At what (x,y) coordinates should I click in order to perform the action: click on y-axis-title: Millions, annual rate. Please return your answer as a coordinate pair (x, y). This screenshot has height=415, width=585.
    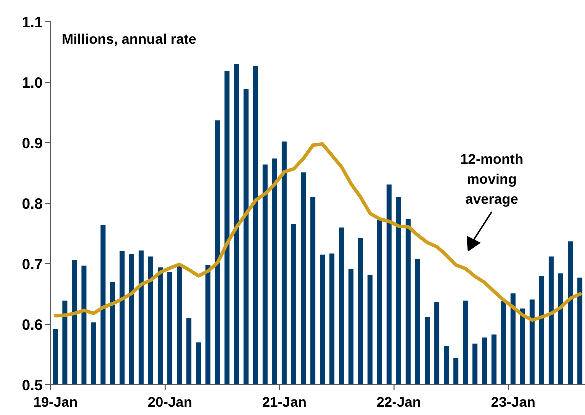
    Looking at the image, I should click on (129, 39).